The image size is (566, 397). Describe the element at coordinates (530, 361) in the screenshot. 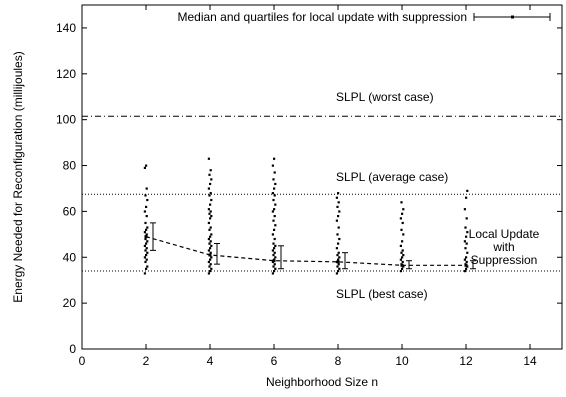

I see `x-tick-label: 14` at that location.